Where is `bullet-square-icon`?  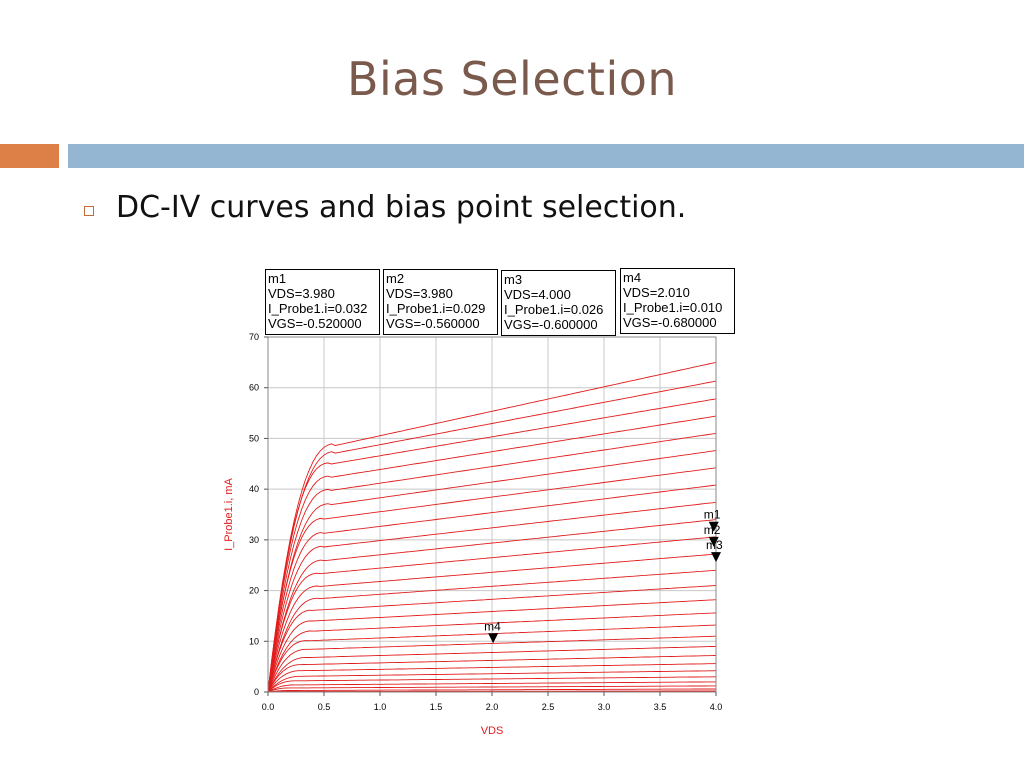
bullet-square-icon is located at coordinates (89, 211).